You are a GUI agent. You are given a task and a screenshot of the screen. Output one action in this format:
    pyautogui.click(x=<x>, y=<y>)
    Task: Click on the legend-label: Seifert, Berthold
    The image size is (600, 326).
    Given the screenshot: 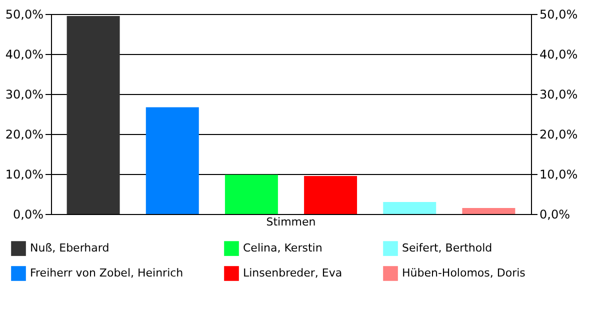 What is the action you would take?
    pyautogui.click(x=447, y=248)
    